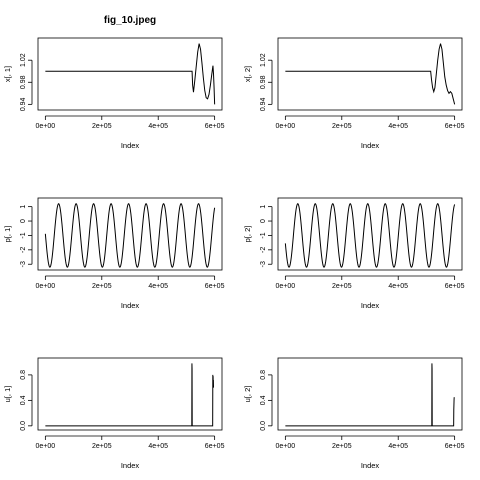 The image size is (480, 480). Describe the element at coordinates (23, 375) in the screenshot. I see `y-tick-label-u1-2: 0.8` at that location.